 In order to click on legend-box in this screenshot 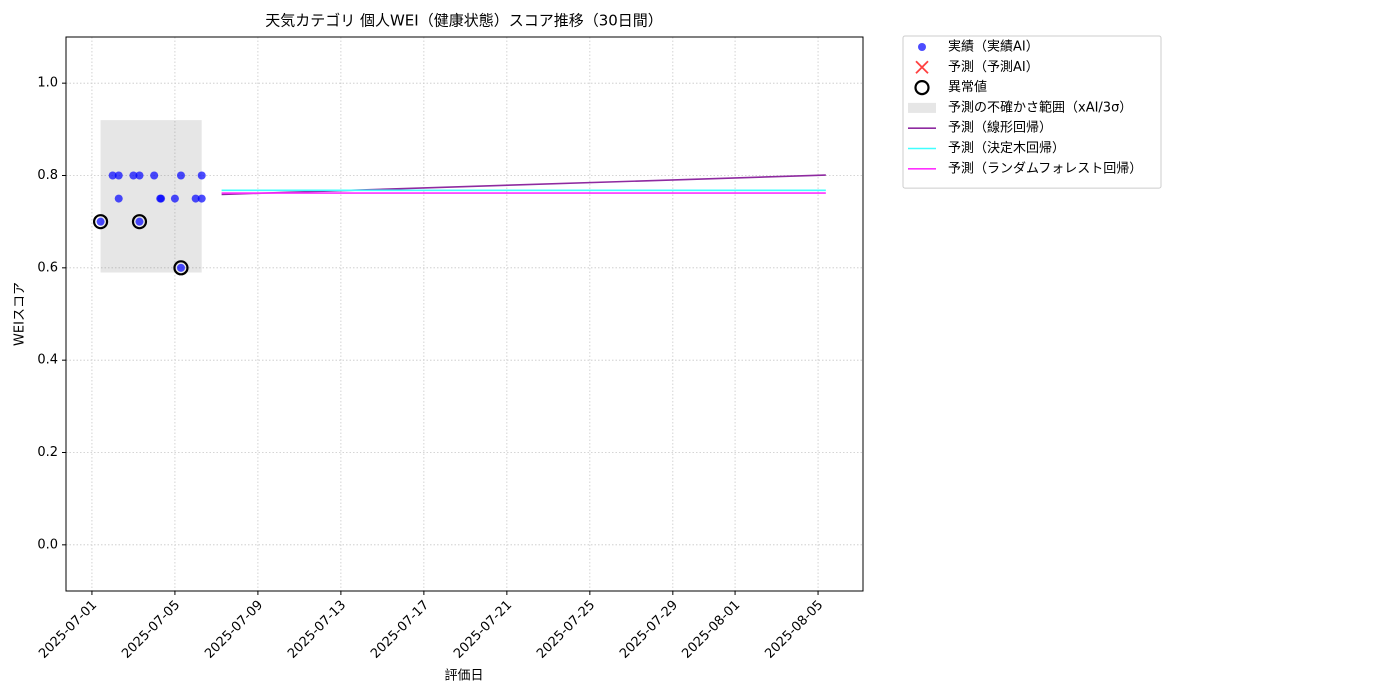, I will do `click(1032, 112)`.